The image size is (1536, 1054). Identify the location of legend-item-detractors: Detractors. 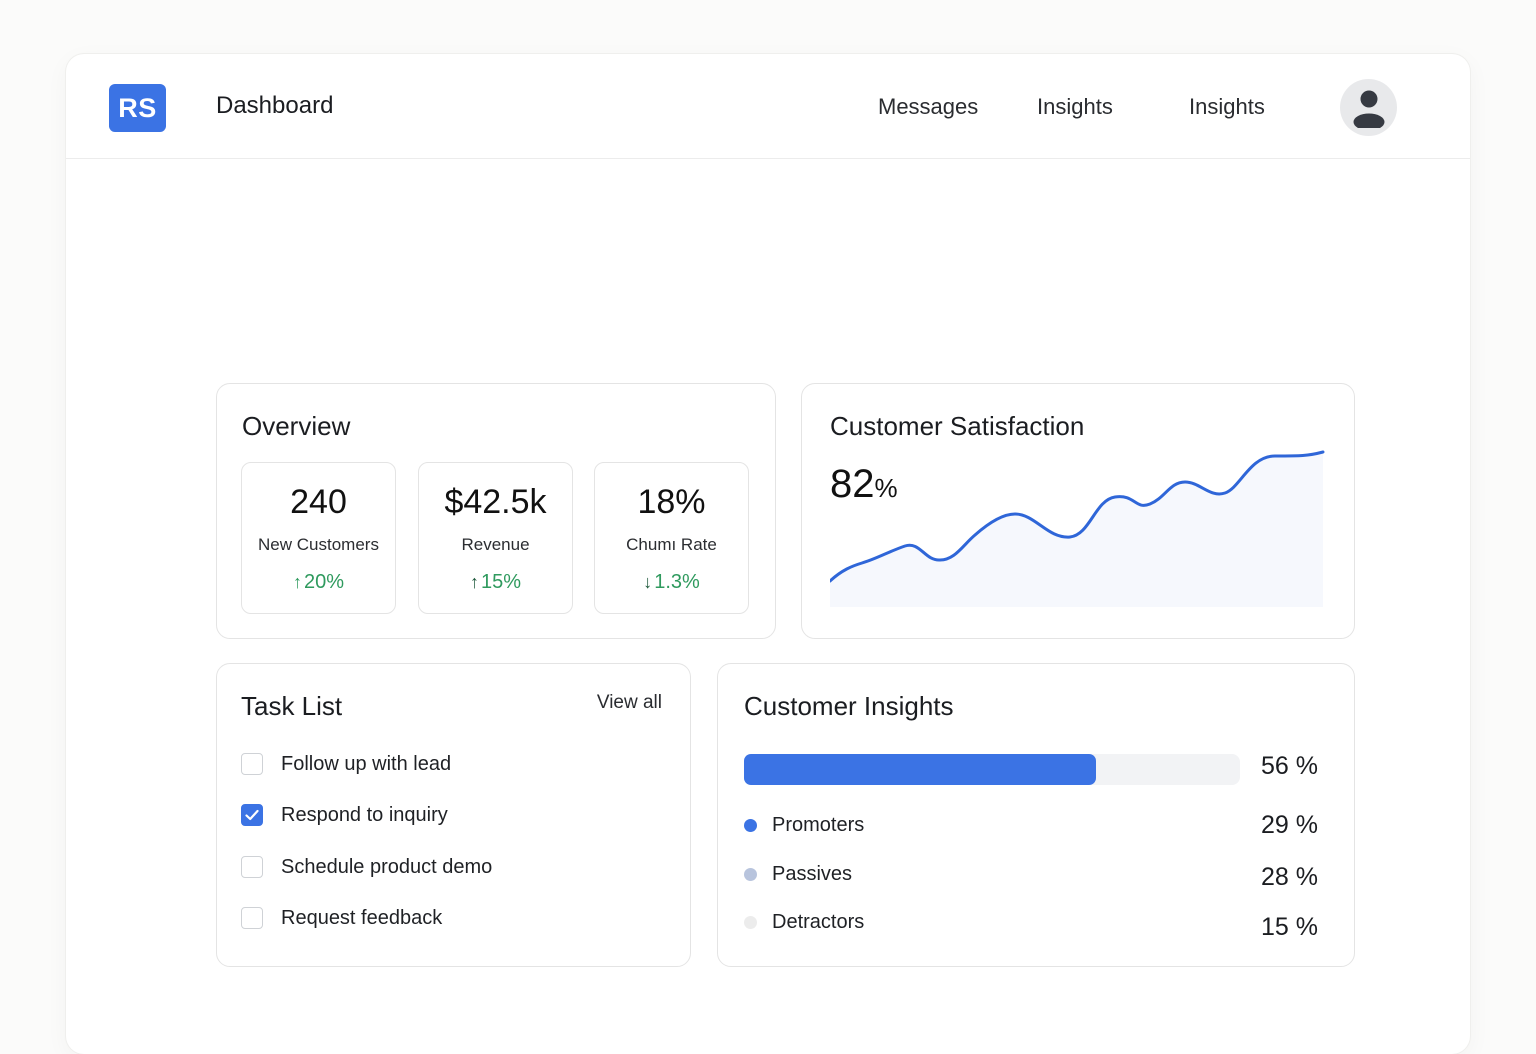
(804, 922).